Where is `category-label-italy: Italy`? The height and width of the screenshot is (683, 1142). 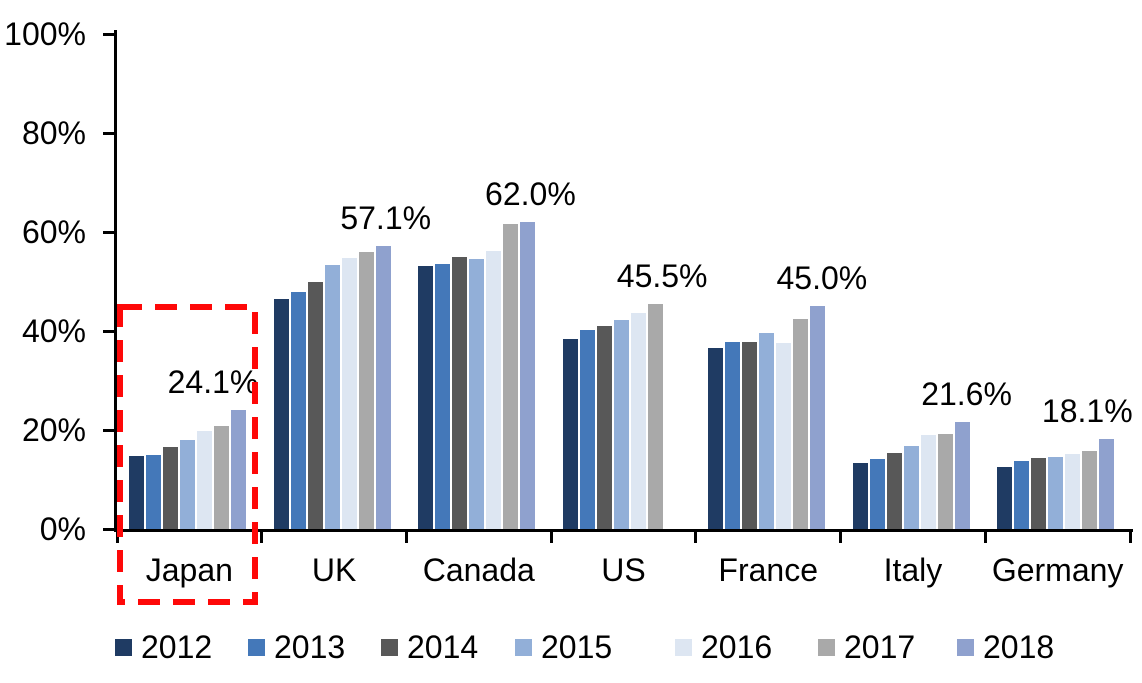 category-label-italy: Italy is located at coordinates (913, 570).